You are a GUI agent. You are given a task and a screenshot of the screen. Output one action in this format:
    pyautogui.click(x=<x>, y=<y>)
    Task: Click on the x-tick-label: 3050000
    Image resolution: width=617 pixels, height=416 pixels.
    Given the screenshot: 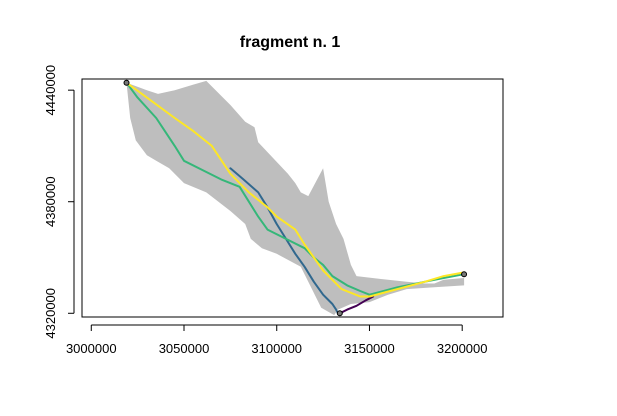 What is the action you would take?
    pyautogui.click(x=184, y=348)
    